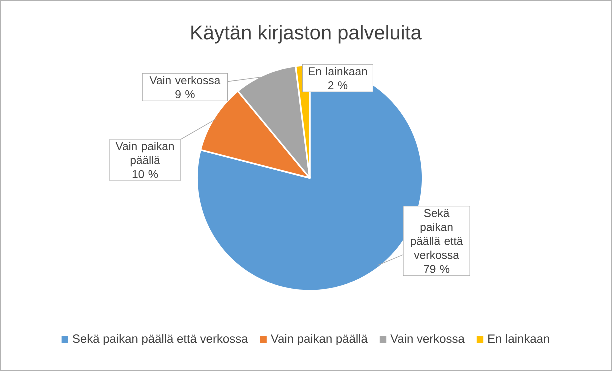 The image size is (612, 371). Describe the element at coordinates (185, 80) in the screenshot. I see `slice-label: Vain verkossa` at that location.